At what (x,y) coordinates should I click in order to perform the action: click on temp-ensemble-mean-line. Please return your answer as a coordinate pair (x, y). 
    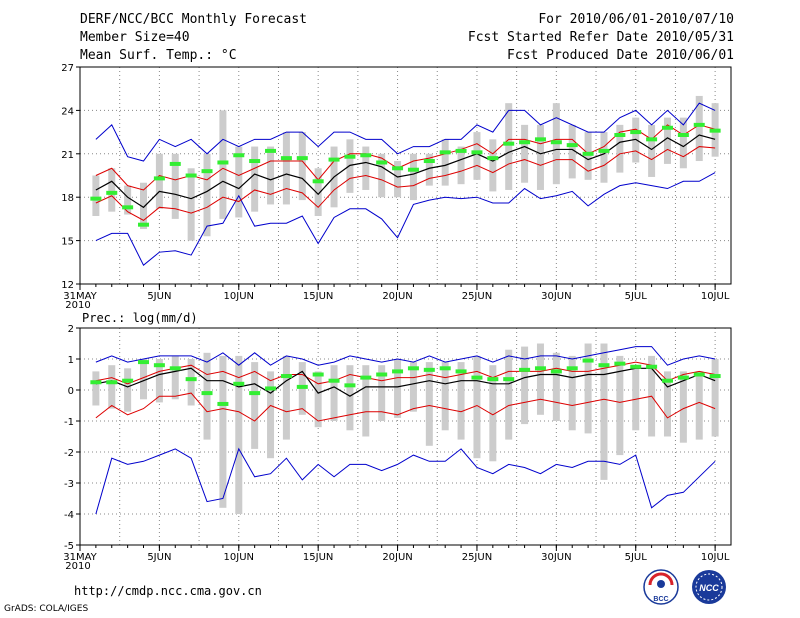
    Looking at the image, I should click on (405, 171).